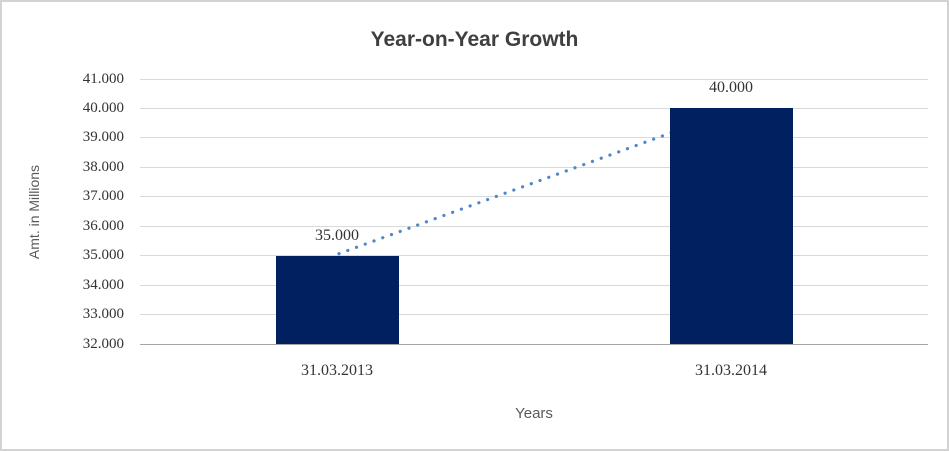 This screenshot has height=451, width=949. What do you see at coordinates (534, 344) in the screenshot?
I see `x-axis-line` at bounding box center [534, 344].